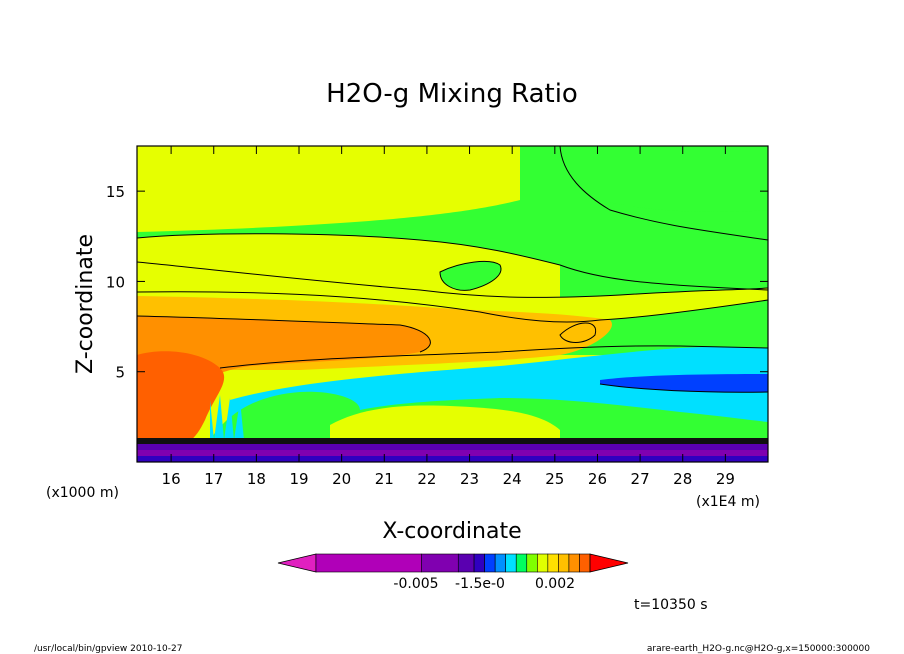 This screenshot has height=654, width=904. Describe the element at coordinates (85, 304) in the screenshot. I see `y-axis-label: Z-coordinate` at that location.